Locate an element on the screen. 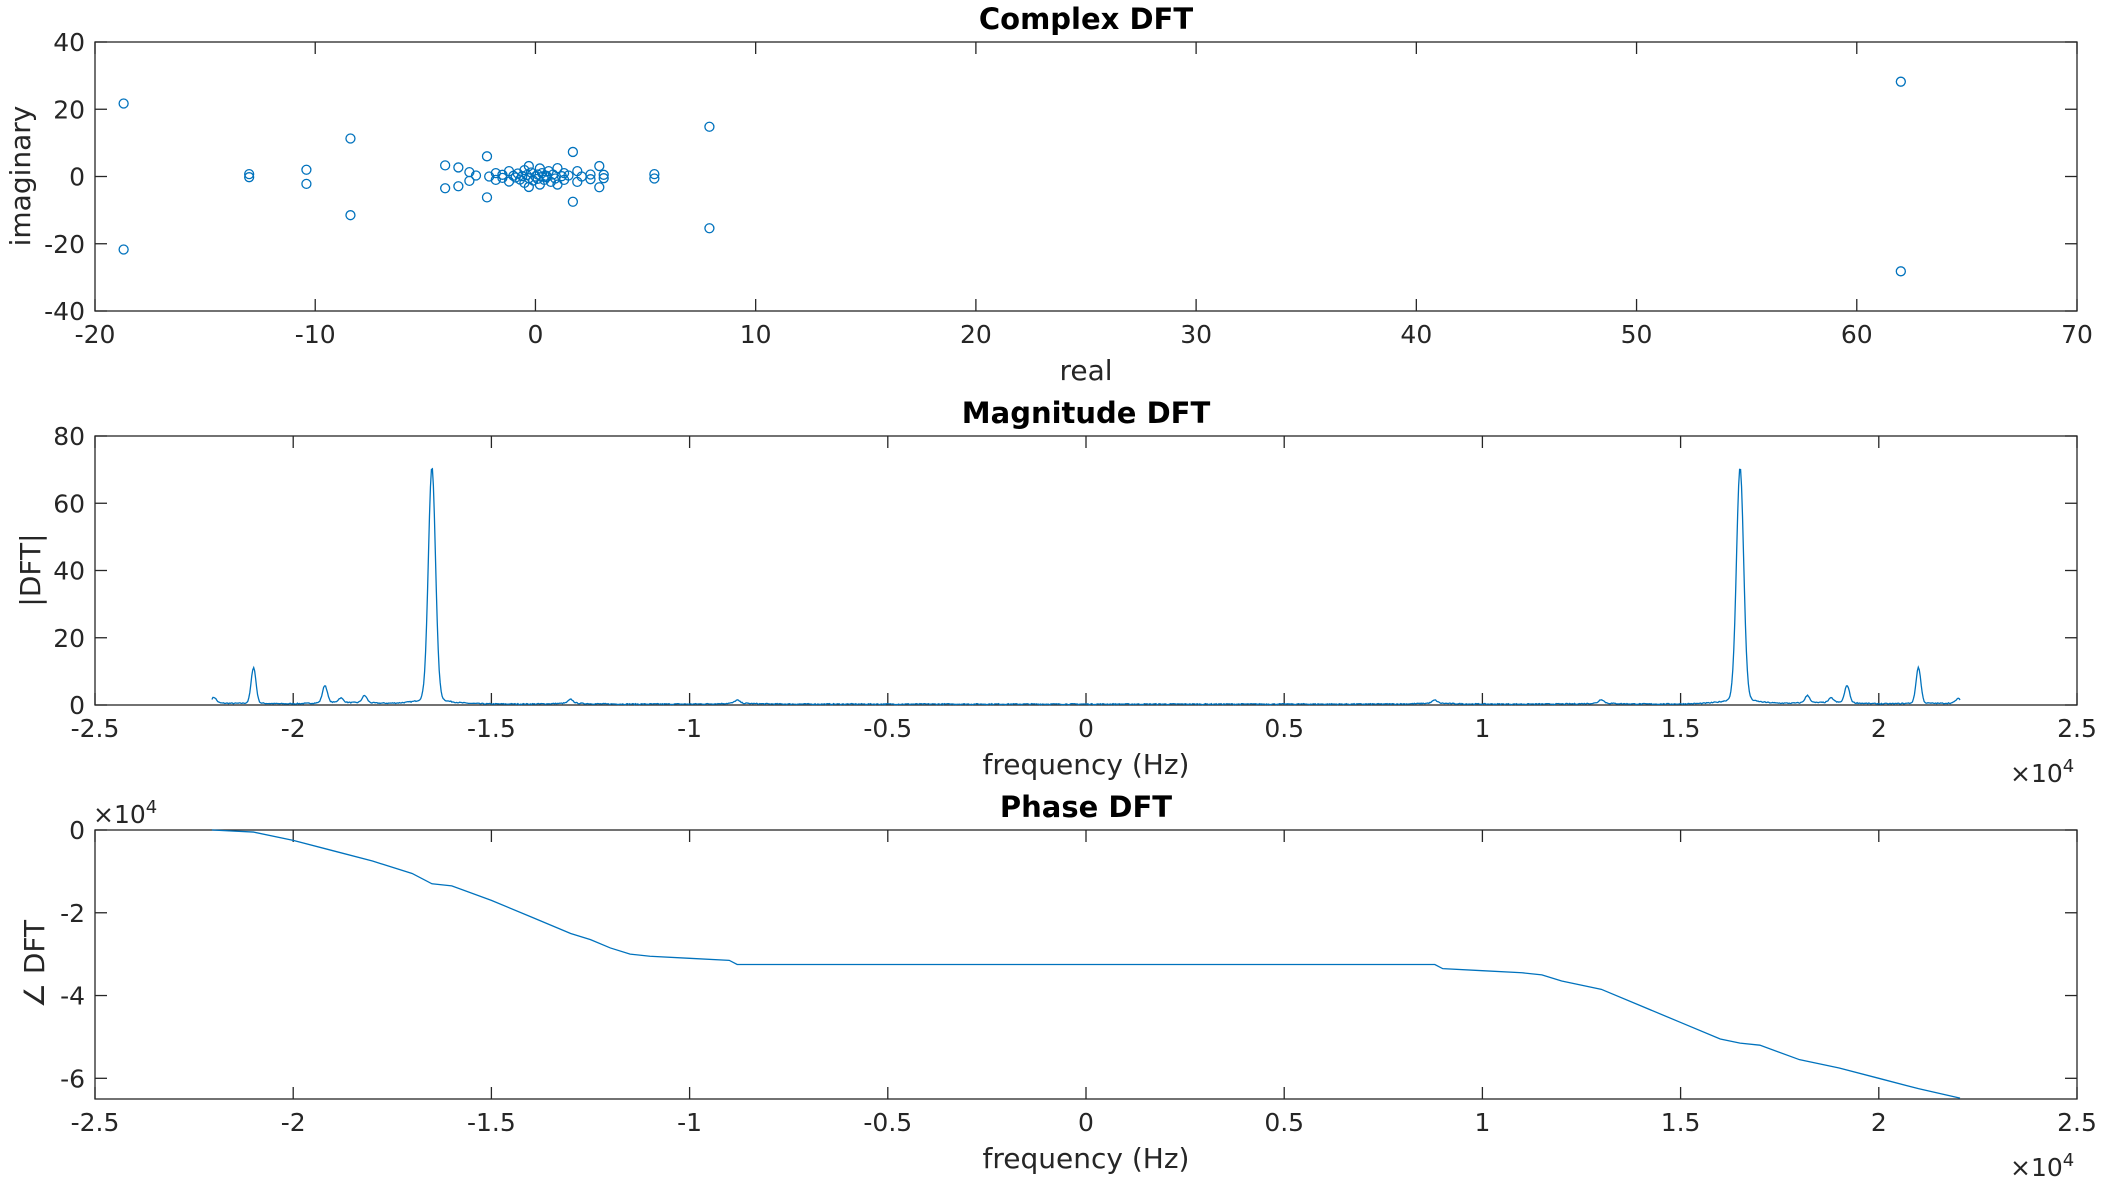 This screenshot has width=2105, height=1184. complex-dft-x-tick-label: 30 is located at coordinates (1196, 334).